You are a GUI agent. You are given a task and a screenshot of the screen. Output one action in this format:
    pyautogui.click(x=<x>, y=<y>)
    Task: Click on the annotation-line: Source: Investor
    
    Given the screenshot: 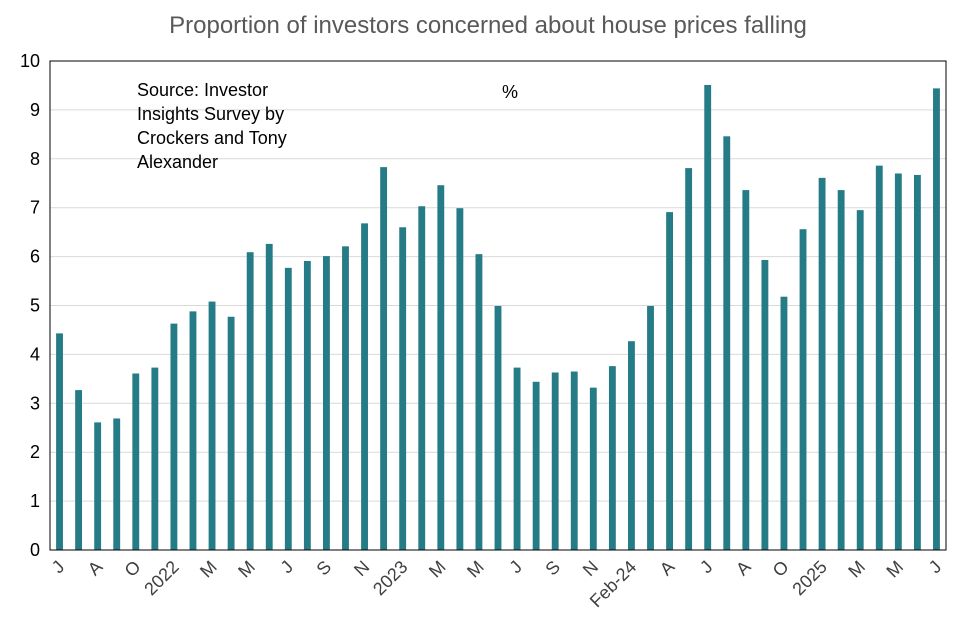 What is the action you would take?
    pyautogui.click(x=202, y=90)
    